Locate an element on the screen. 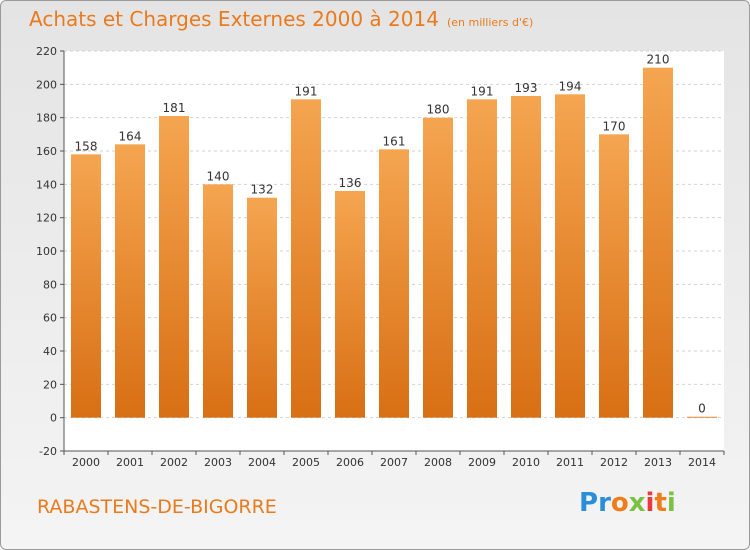  x-tick-label-2001: 2001 is located at coordinates (130, 462).